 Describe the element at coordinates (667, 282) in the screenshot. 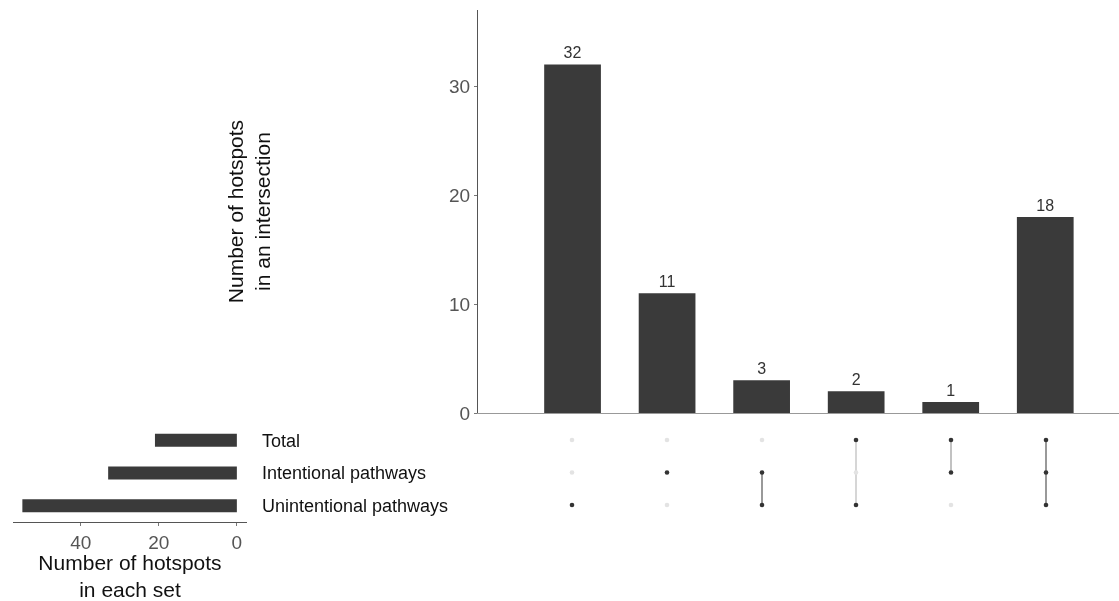

I see `data-label: 11` at that location.